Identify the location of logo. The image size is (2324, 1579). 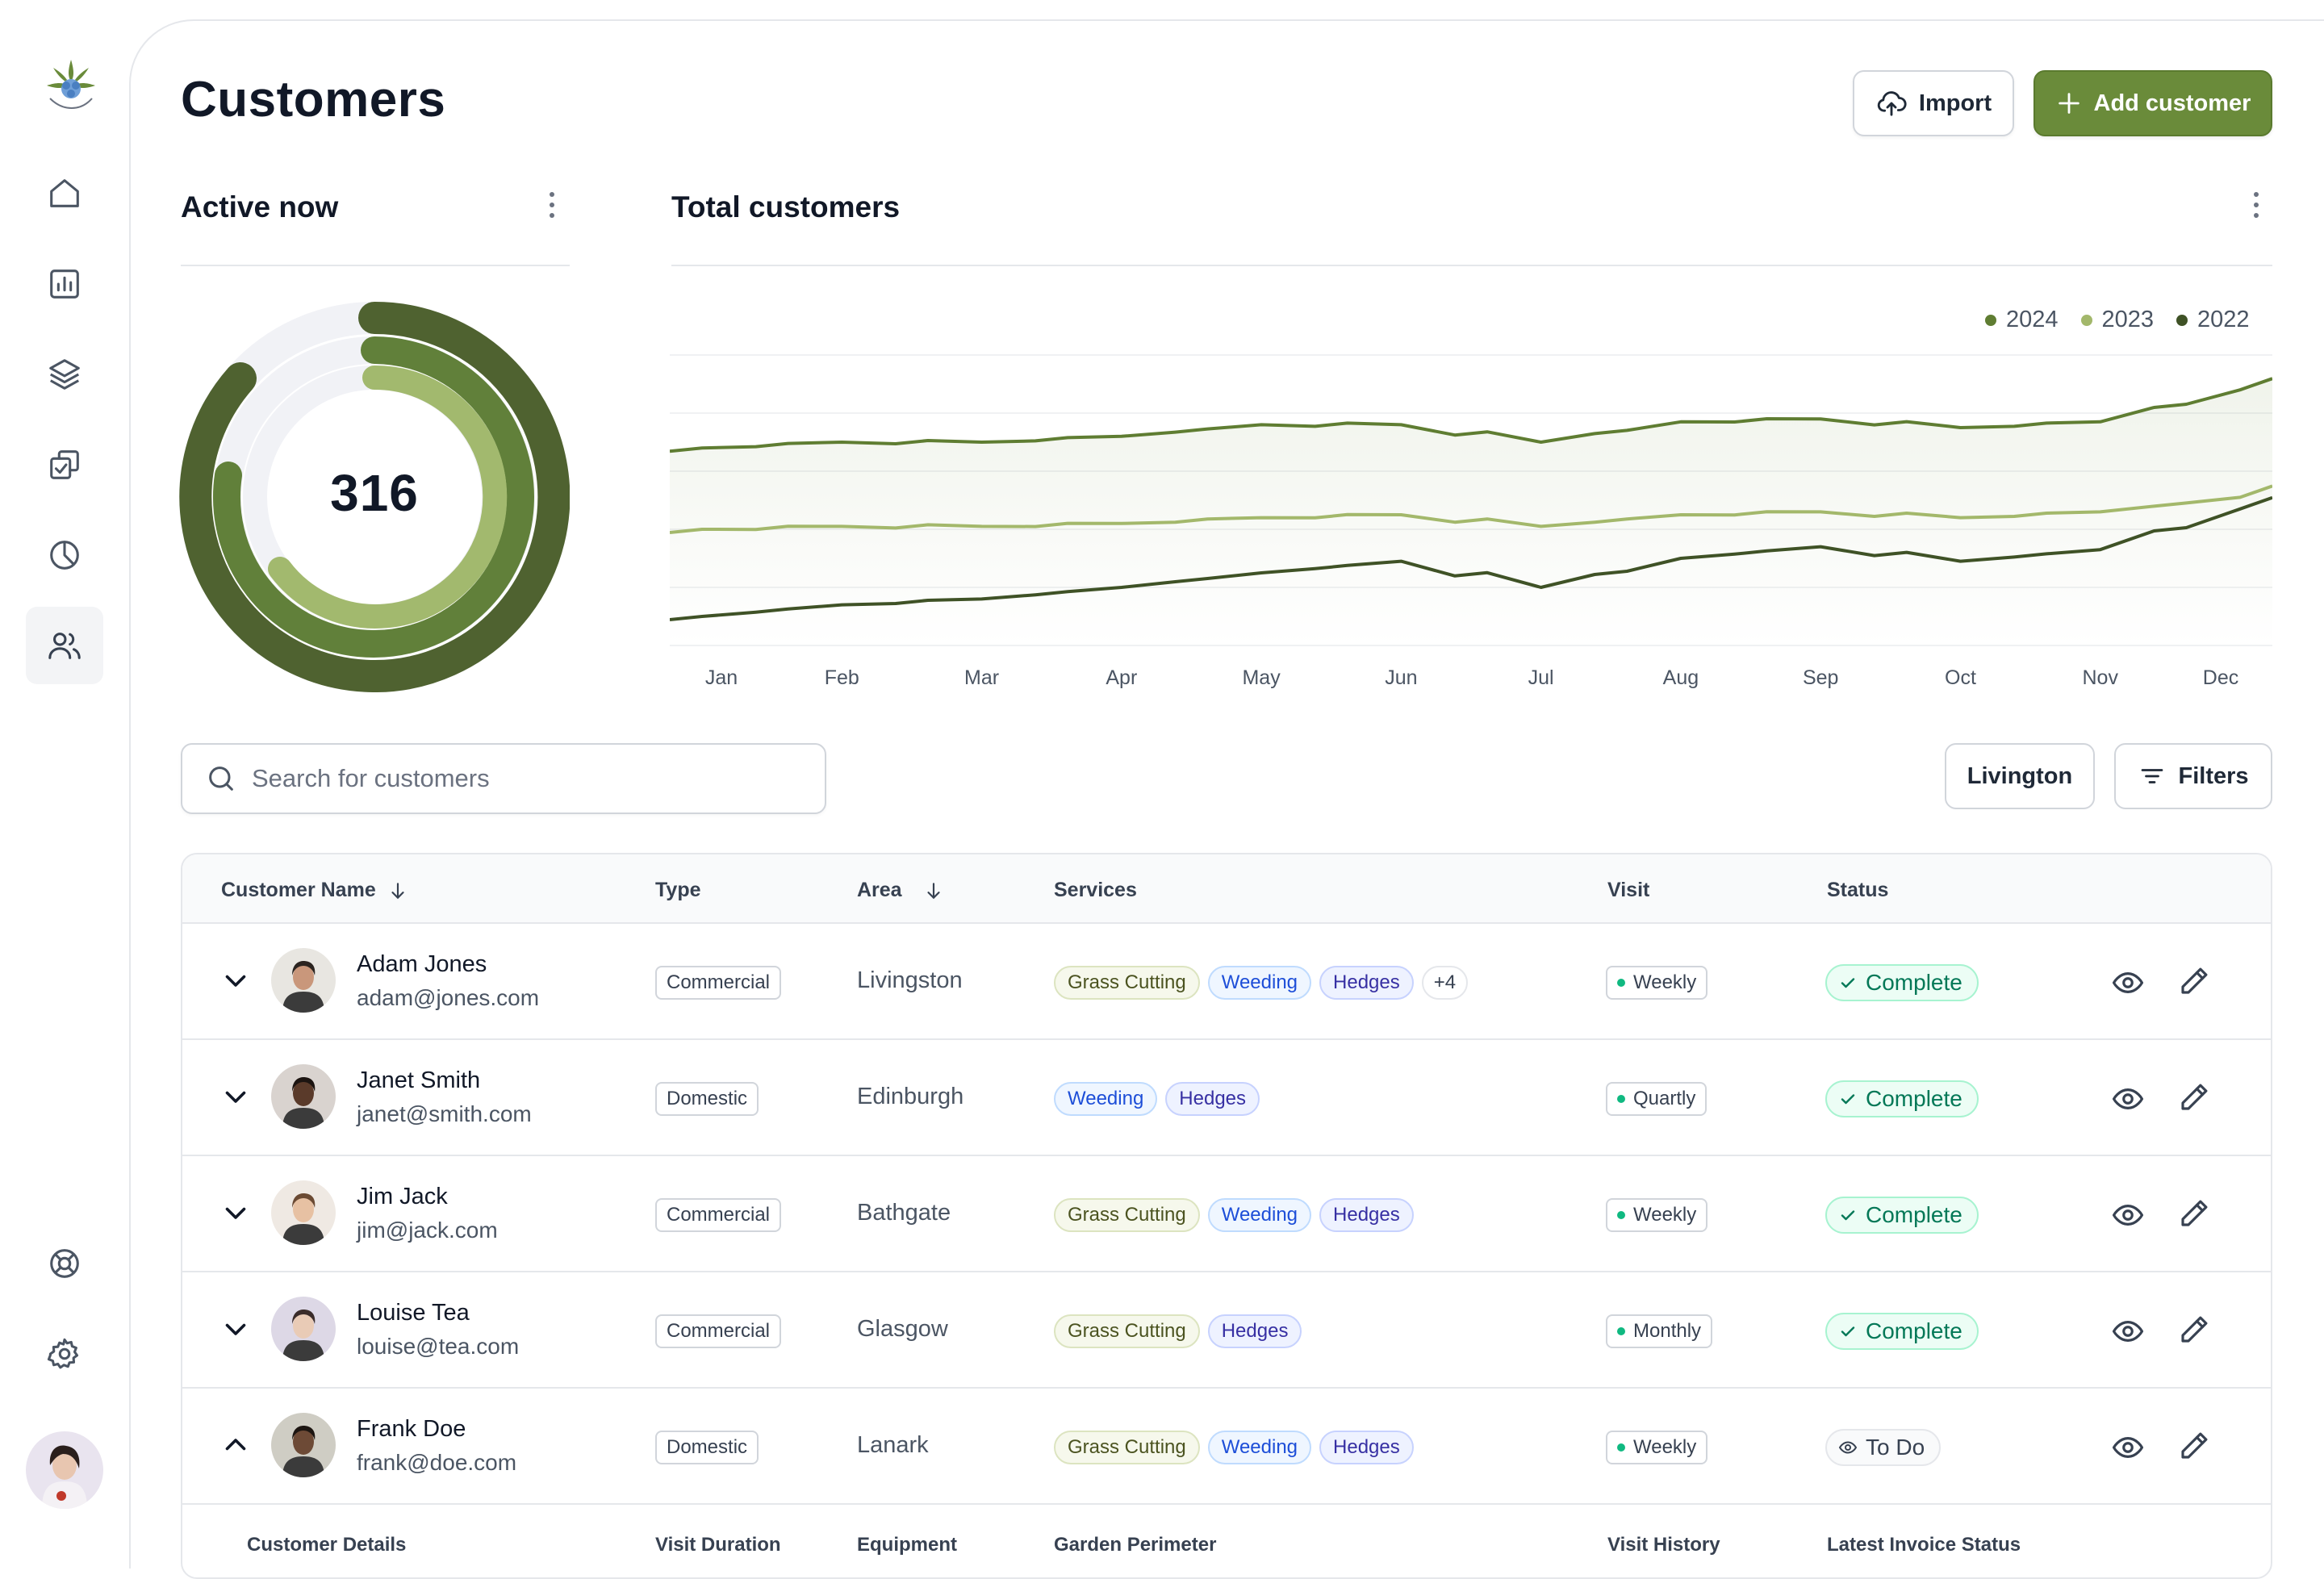
(71, 85).